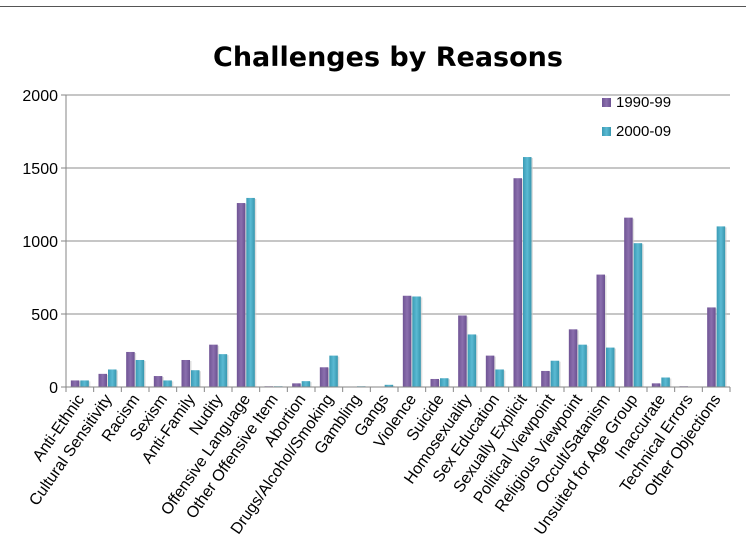 Image resolution: width=746 pixels, height=560 pixels. What do you see at coordinates (40, 96) in the screenshot?
I see `y-tick-label: 2000` at bounding box center [40, 96].